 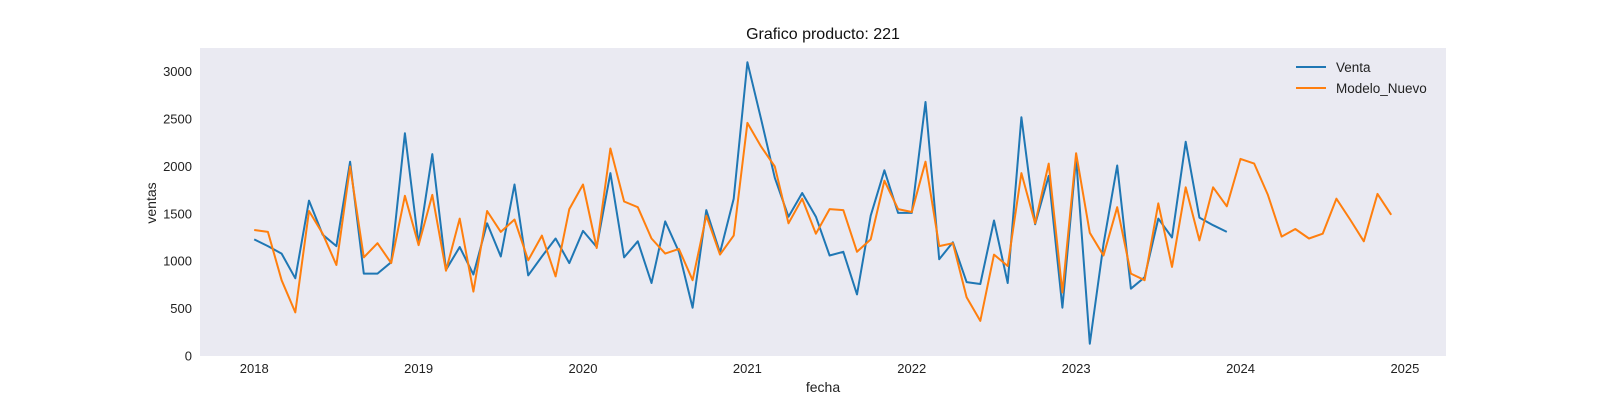 I want to click on y-tick-label: 2500, so click(x=177, y=119).